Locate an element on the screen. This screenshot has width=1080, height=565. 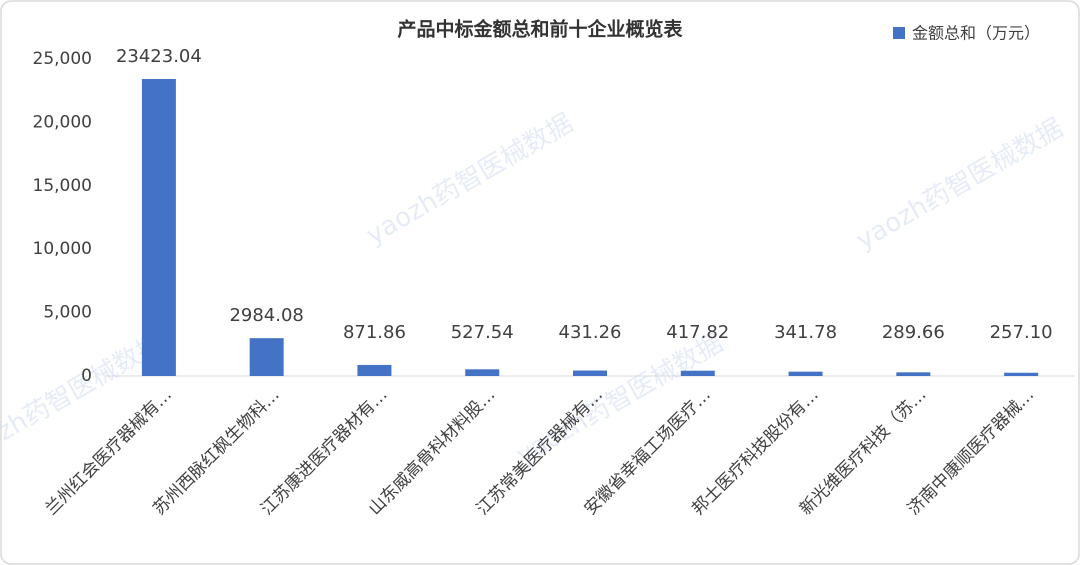
value-label: 257.10 is located at coordinates (1021, 332).